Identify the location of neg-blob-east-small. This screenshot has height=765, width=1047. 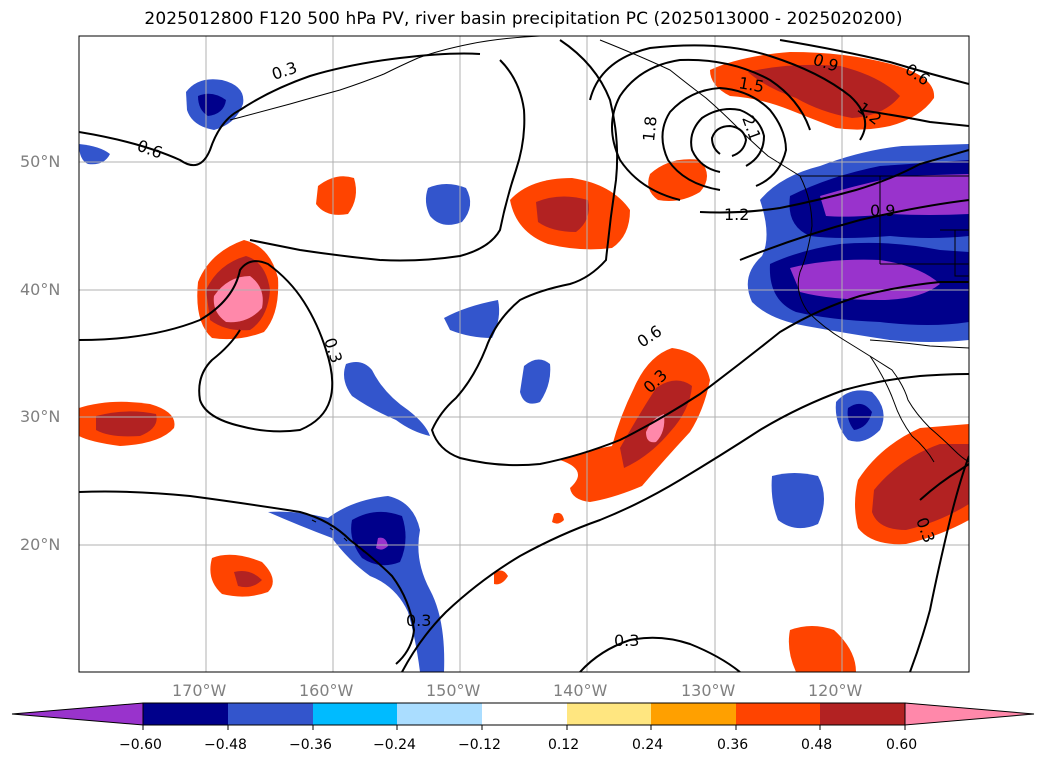
(797, 501).